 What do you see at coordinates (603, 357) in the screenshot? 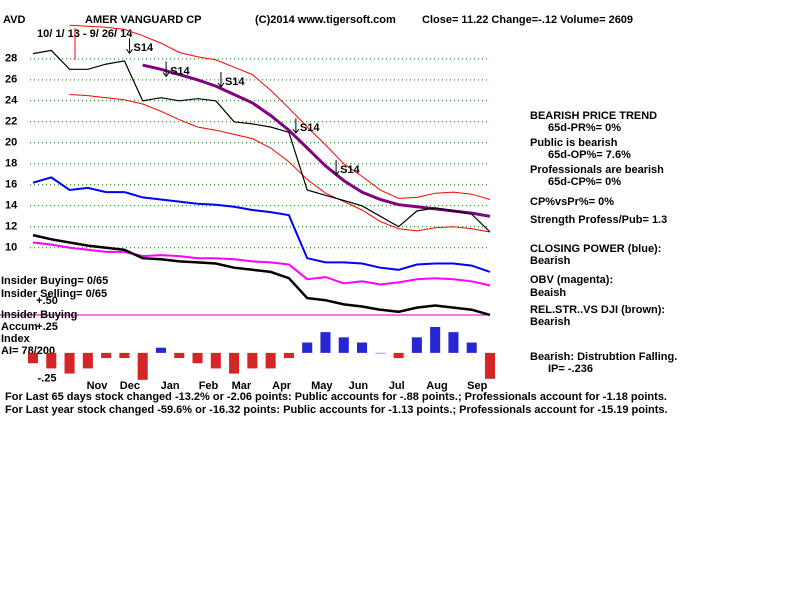
I see `side-note: Bearish: Distrubtion Falling.` at bounding box center [603, 357].